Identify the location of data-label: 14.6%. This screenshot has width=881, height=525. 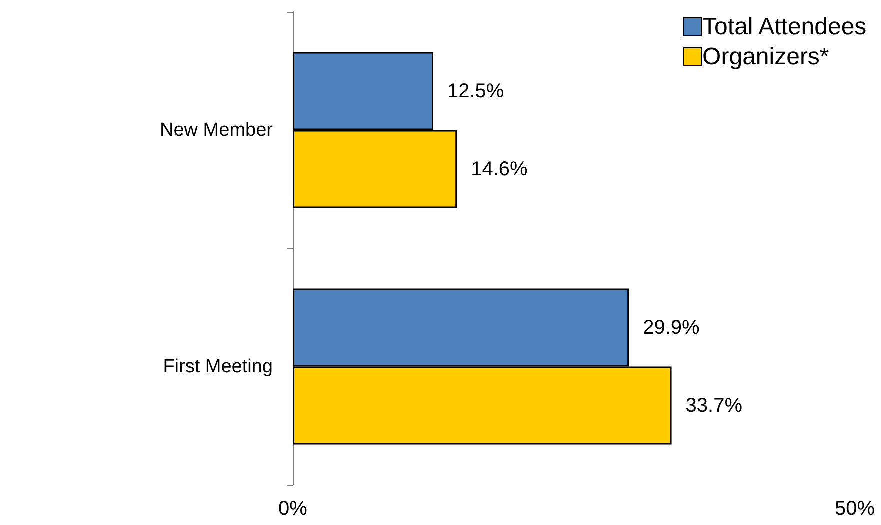
(499, 169).